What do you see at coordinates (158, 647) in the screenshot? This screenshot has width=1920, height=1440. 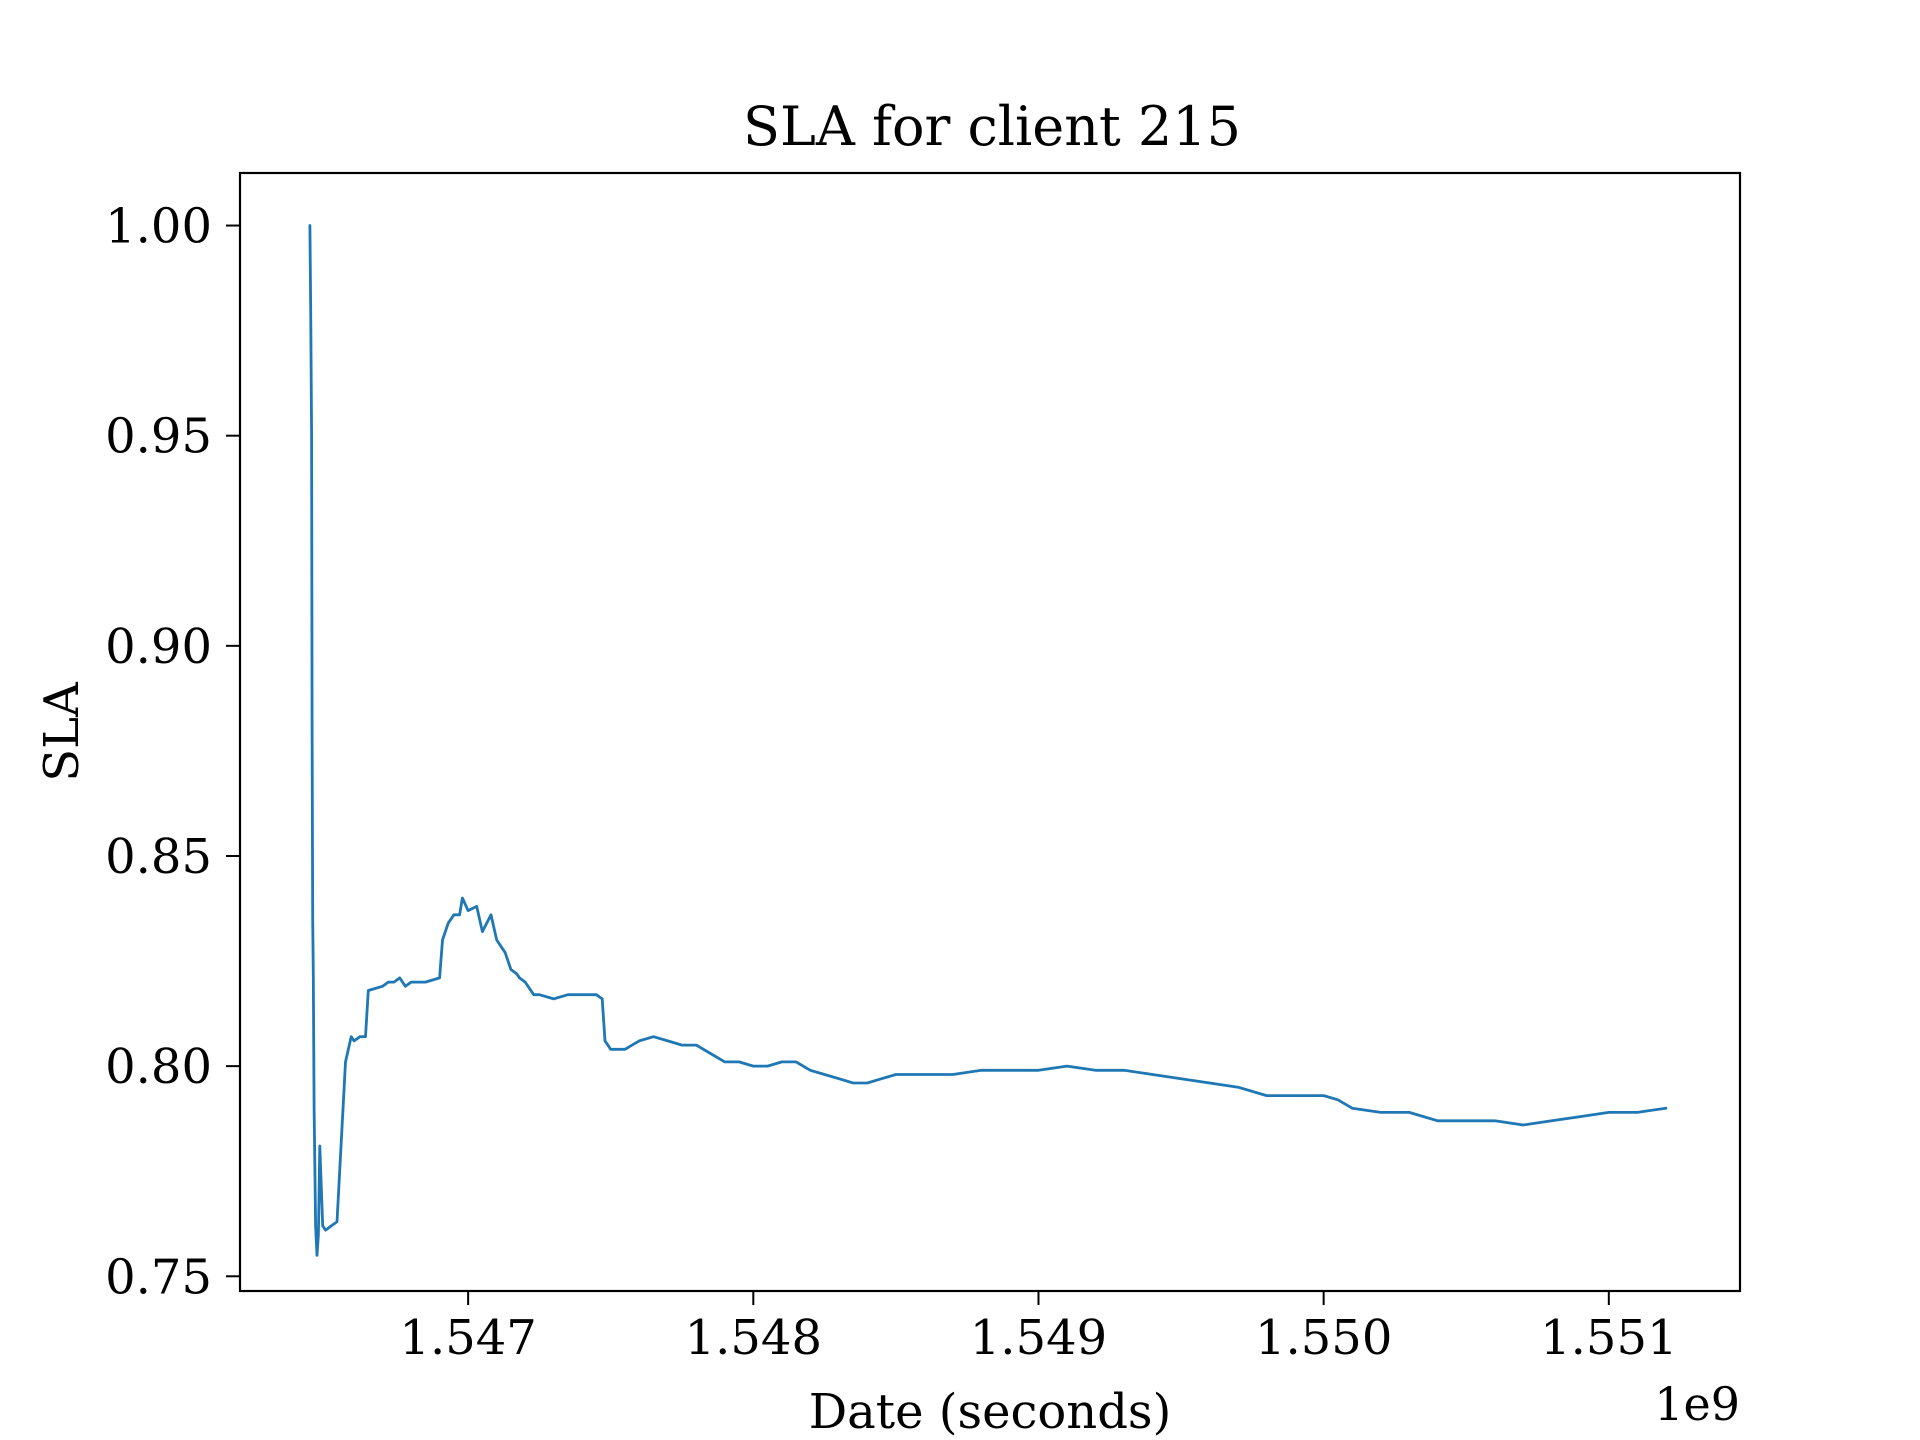 I see `y-tick-label: 0.90` at bounding box center [158, 647].